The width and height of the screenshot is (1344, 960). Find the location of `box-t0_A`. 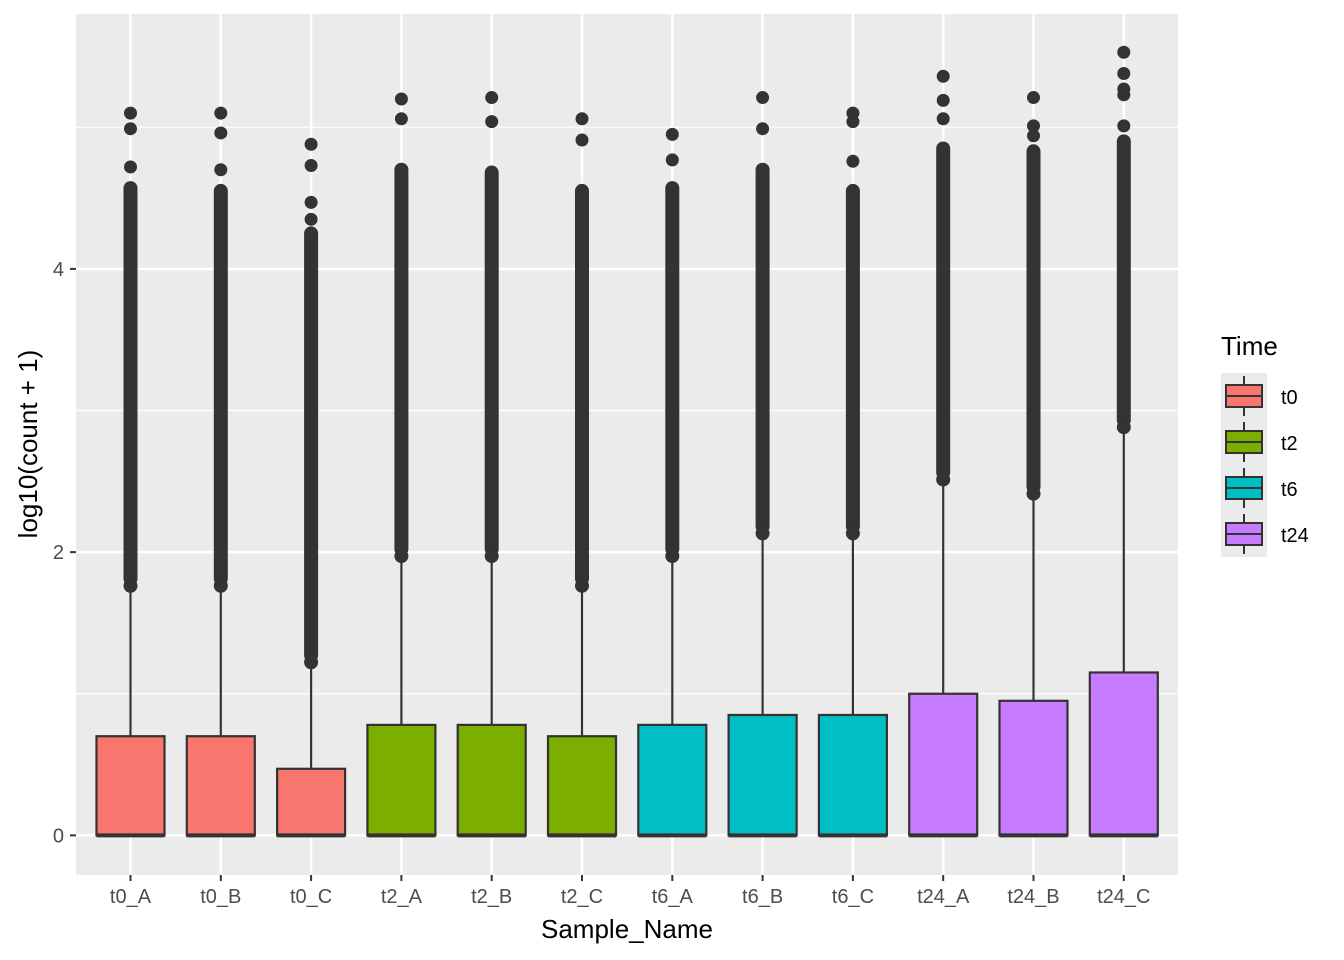

box-t0_A is located at coordinates (130, 472).